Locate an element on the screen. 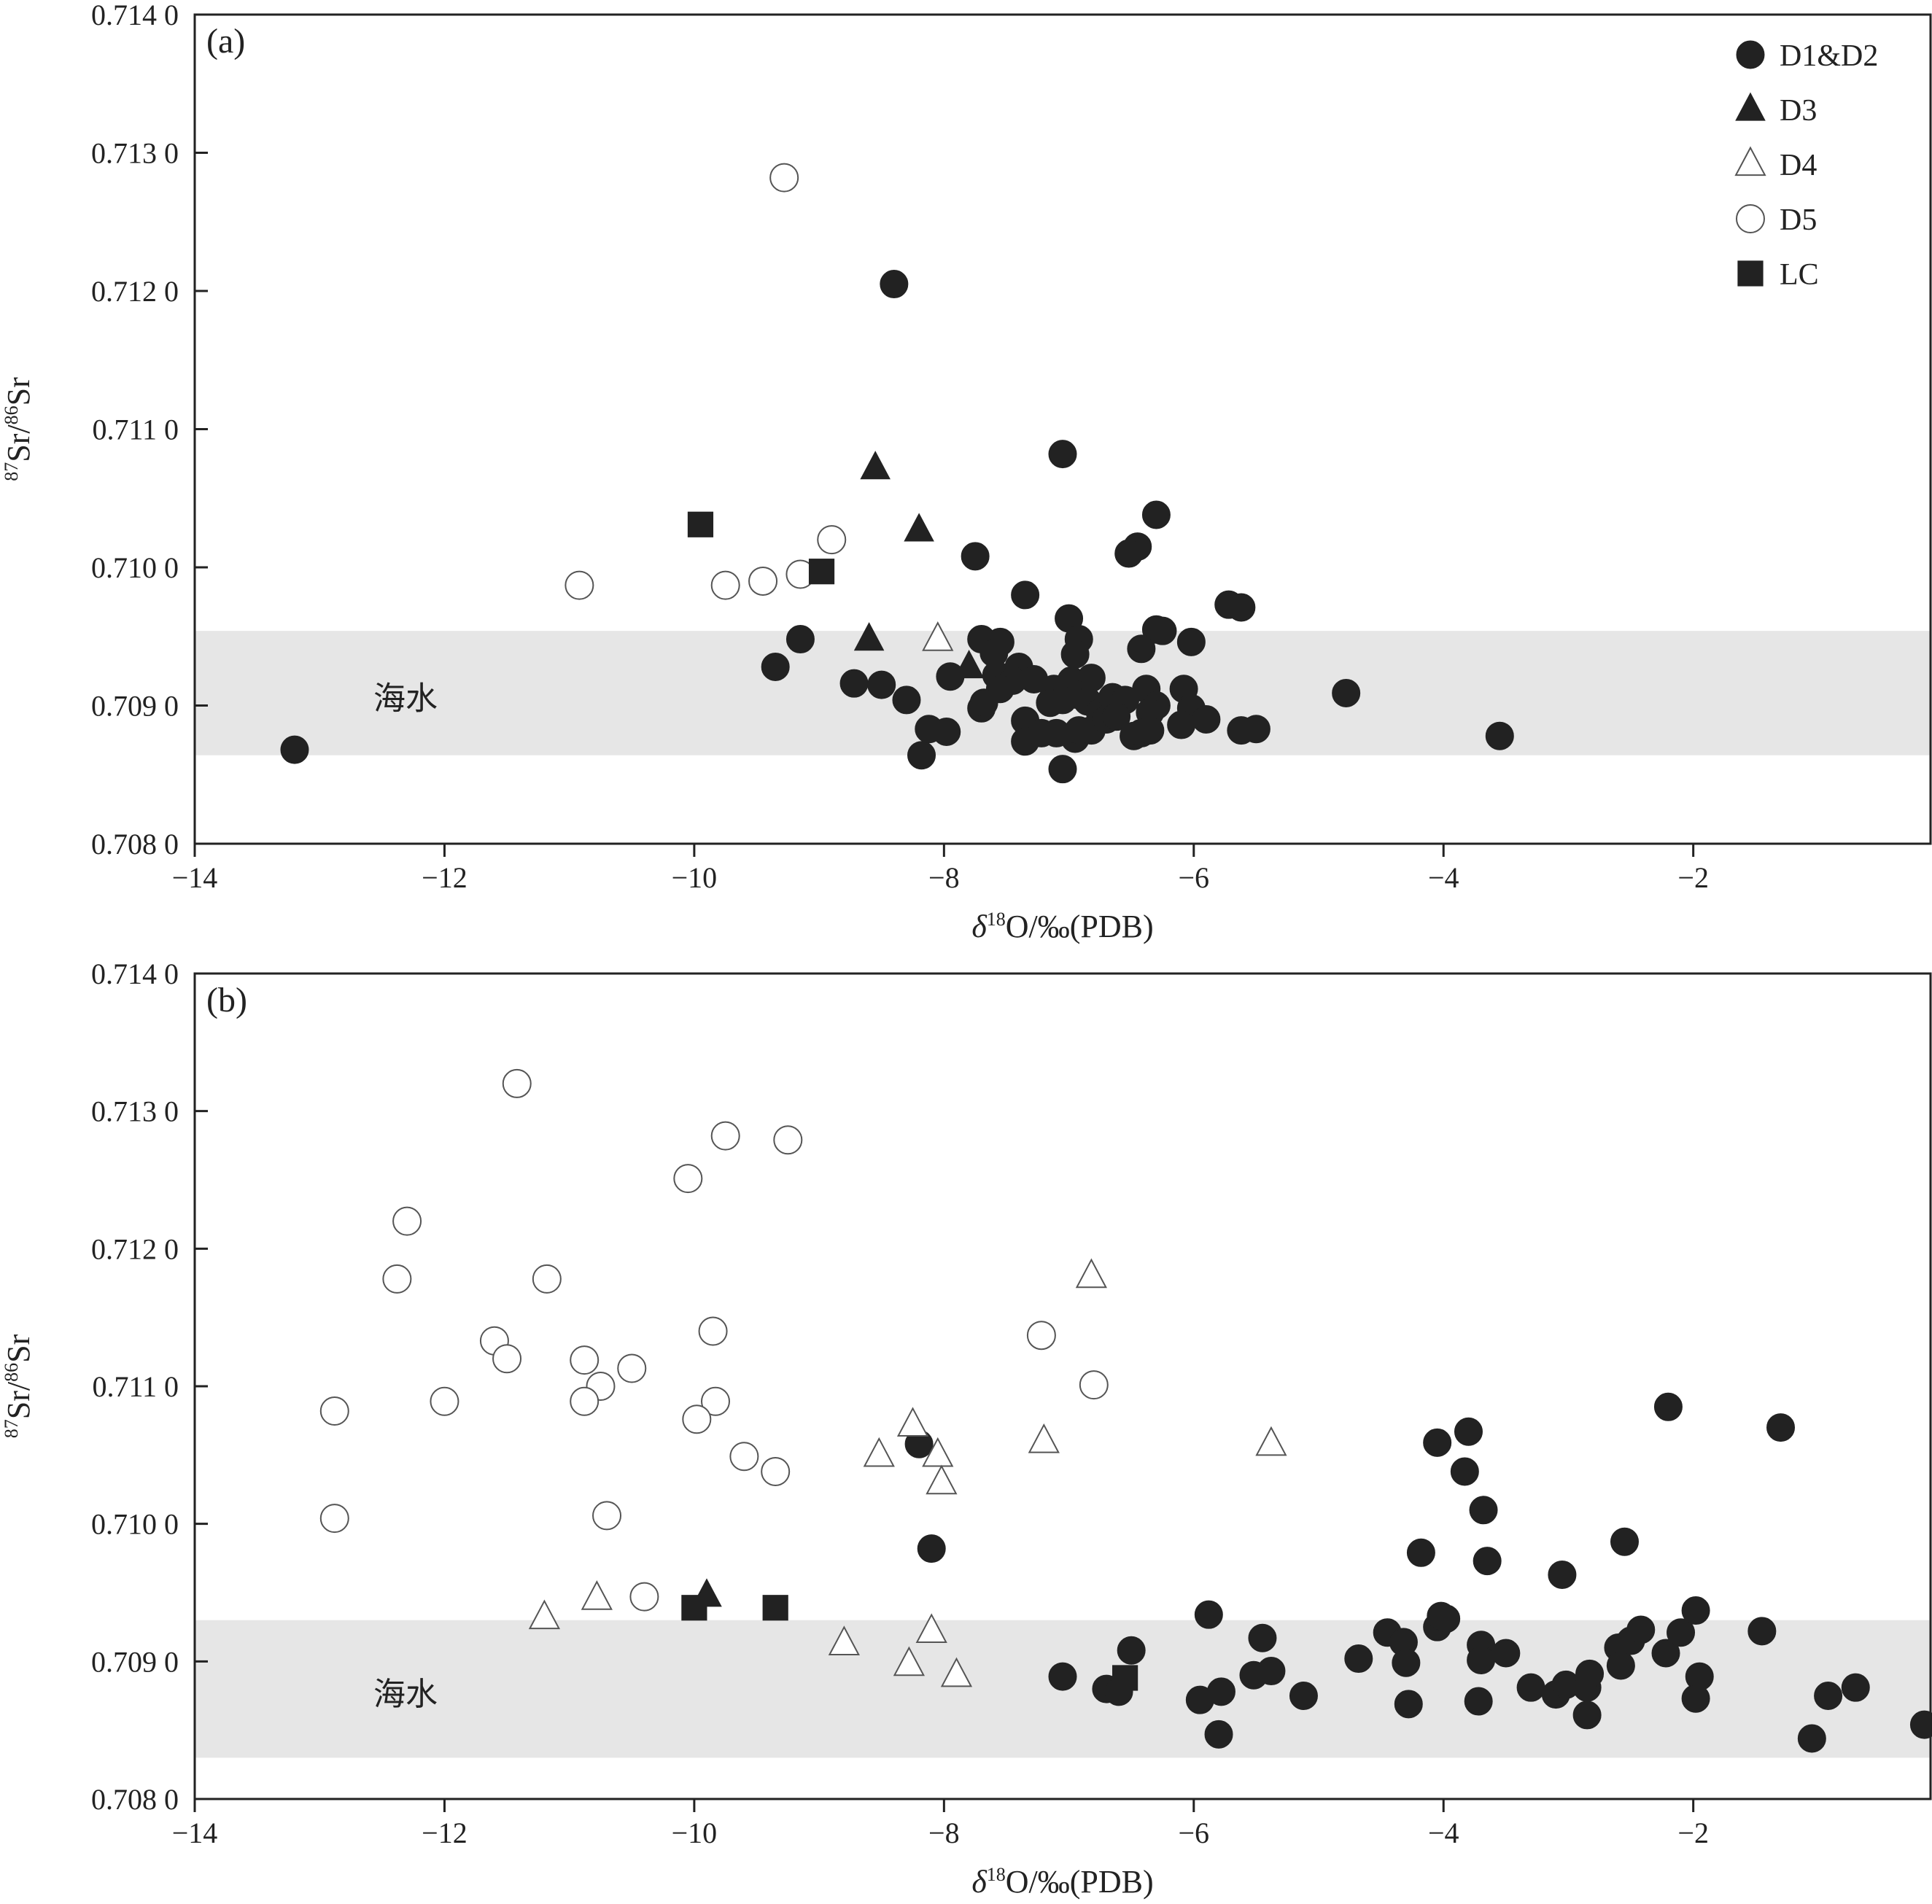 Image resolution: width=1932 pixels, height=1904 pixels. y-tick-label: 0.713 0 is located at coordinates (135, 1112).